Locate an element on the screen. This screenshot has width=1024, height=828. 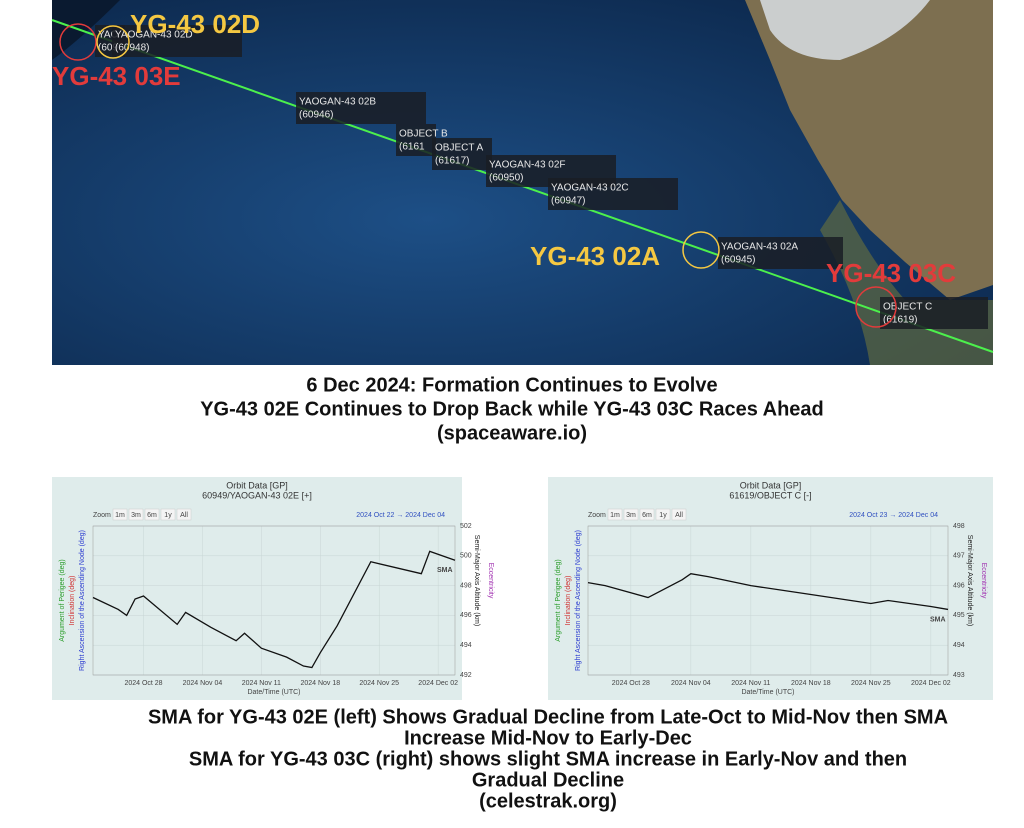
clouds is located at coordinates (845, 30).